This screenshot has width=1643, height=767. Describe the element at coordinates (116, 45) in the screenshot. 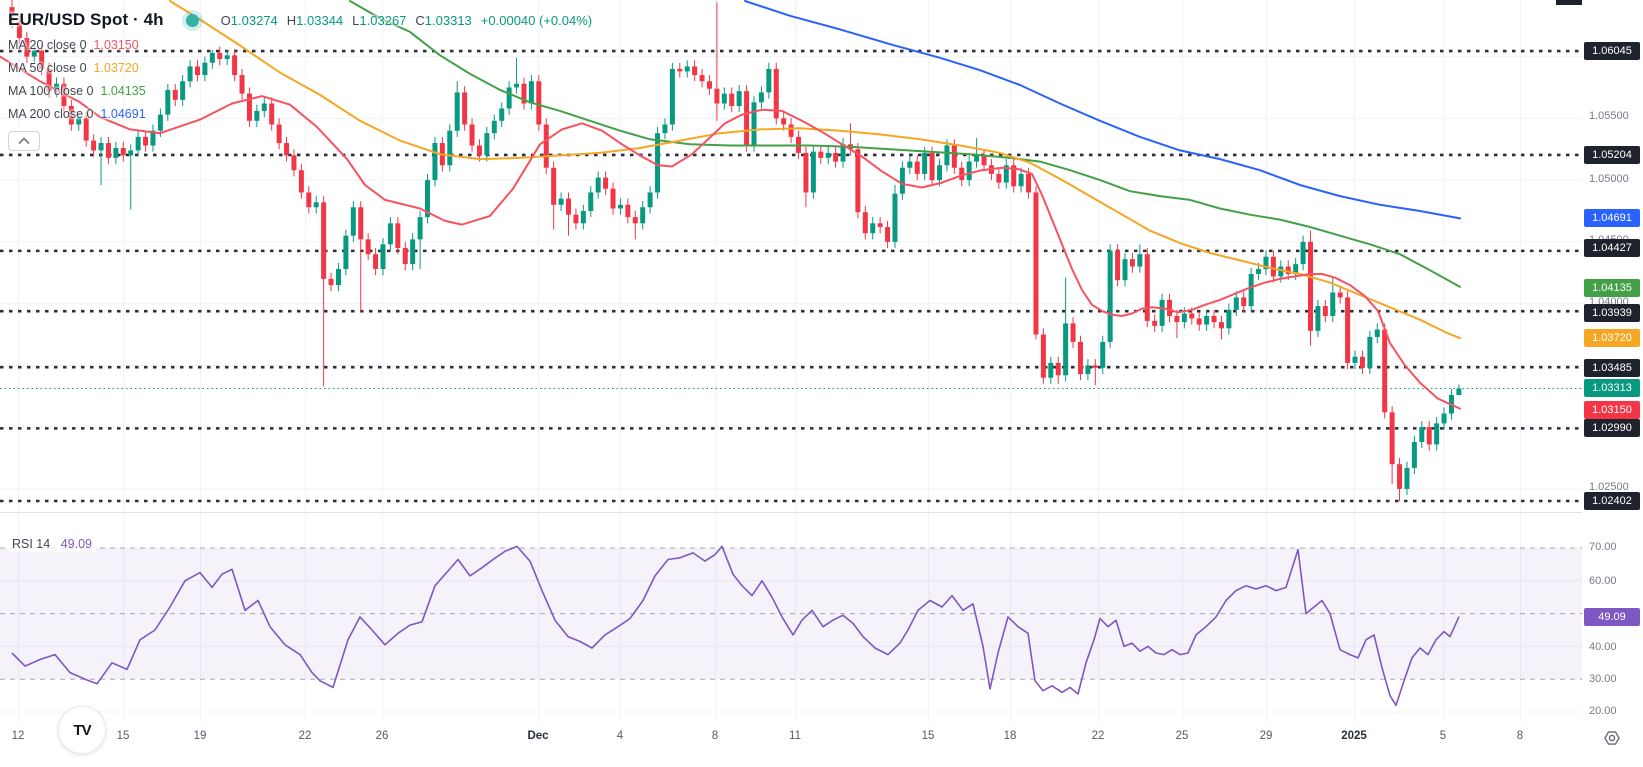

I see `ma-row-value-0: 1.03150` at that location.